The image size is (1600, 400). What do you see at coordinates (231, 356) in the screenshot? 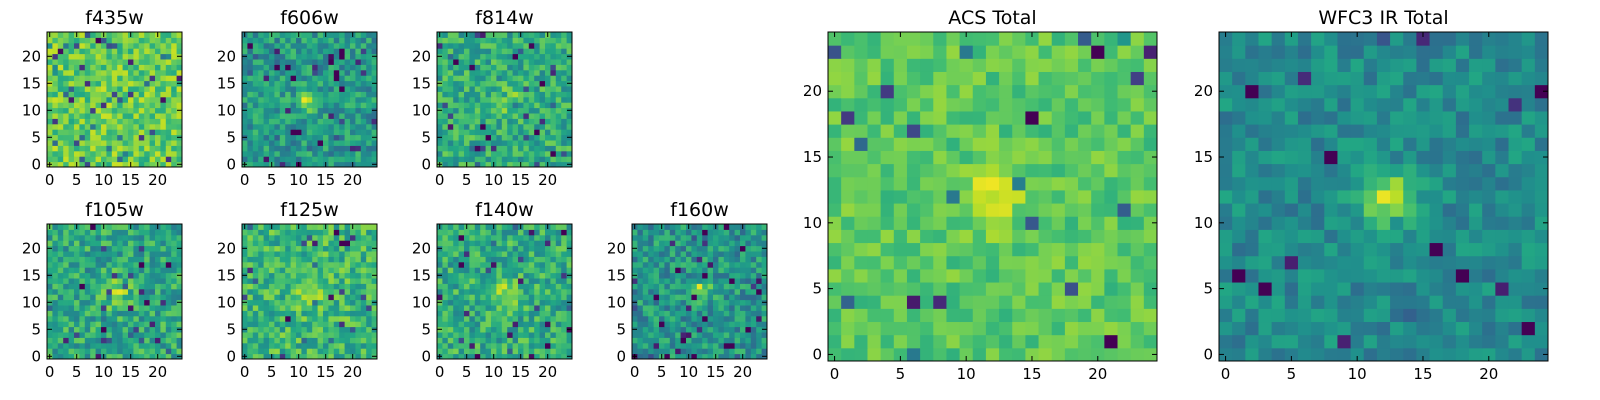
I see `y-tick-label: 0` at bounding box center [231, 356].